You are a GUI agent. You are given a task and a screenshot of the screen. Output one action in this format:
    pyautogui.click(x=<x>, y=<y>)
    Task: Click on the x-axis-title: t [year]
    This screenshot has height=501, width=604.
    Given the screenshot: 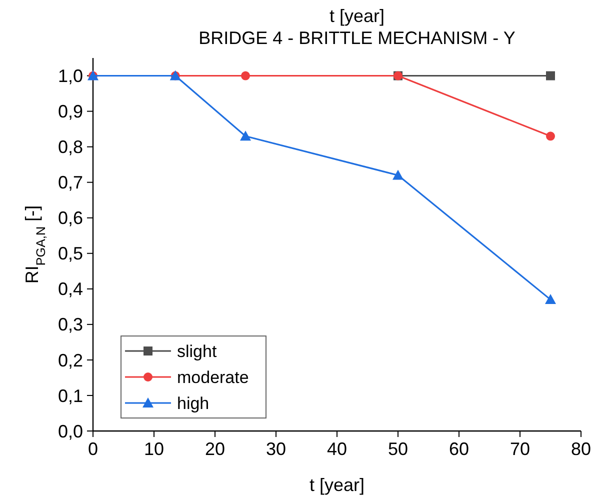 What is the action you would take?
    pyautogui.click(x=337, y=485)
    